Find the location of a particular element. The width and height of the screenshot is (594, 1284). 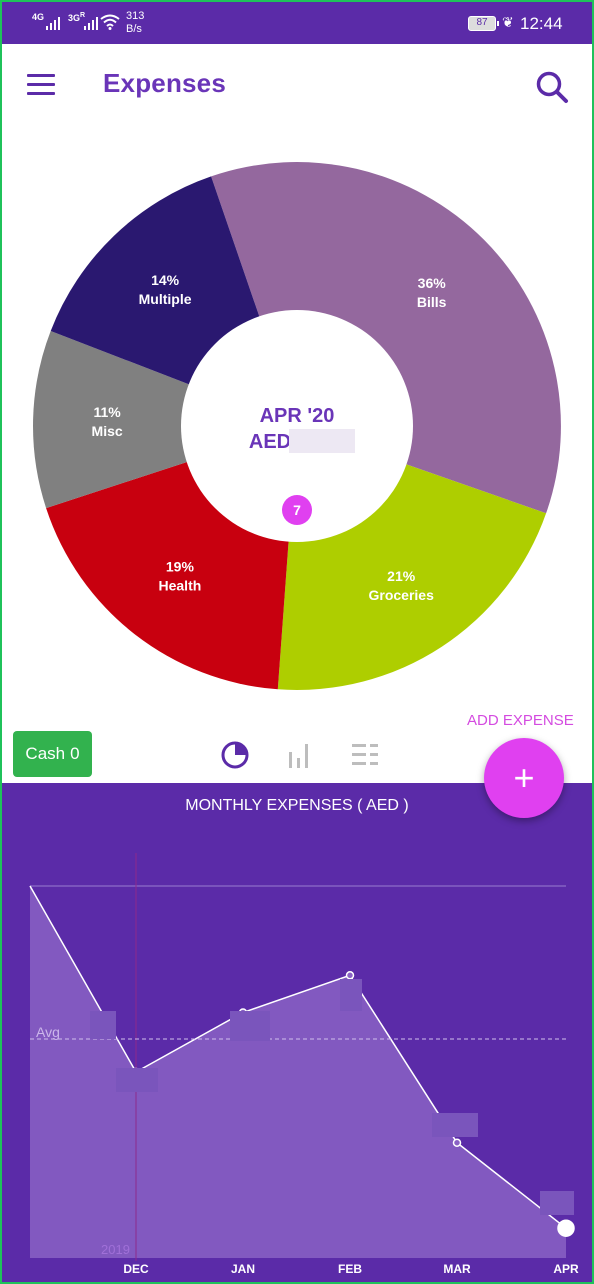

list-view-icon is located at coordinates (365, 755).